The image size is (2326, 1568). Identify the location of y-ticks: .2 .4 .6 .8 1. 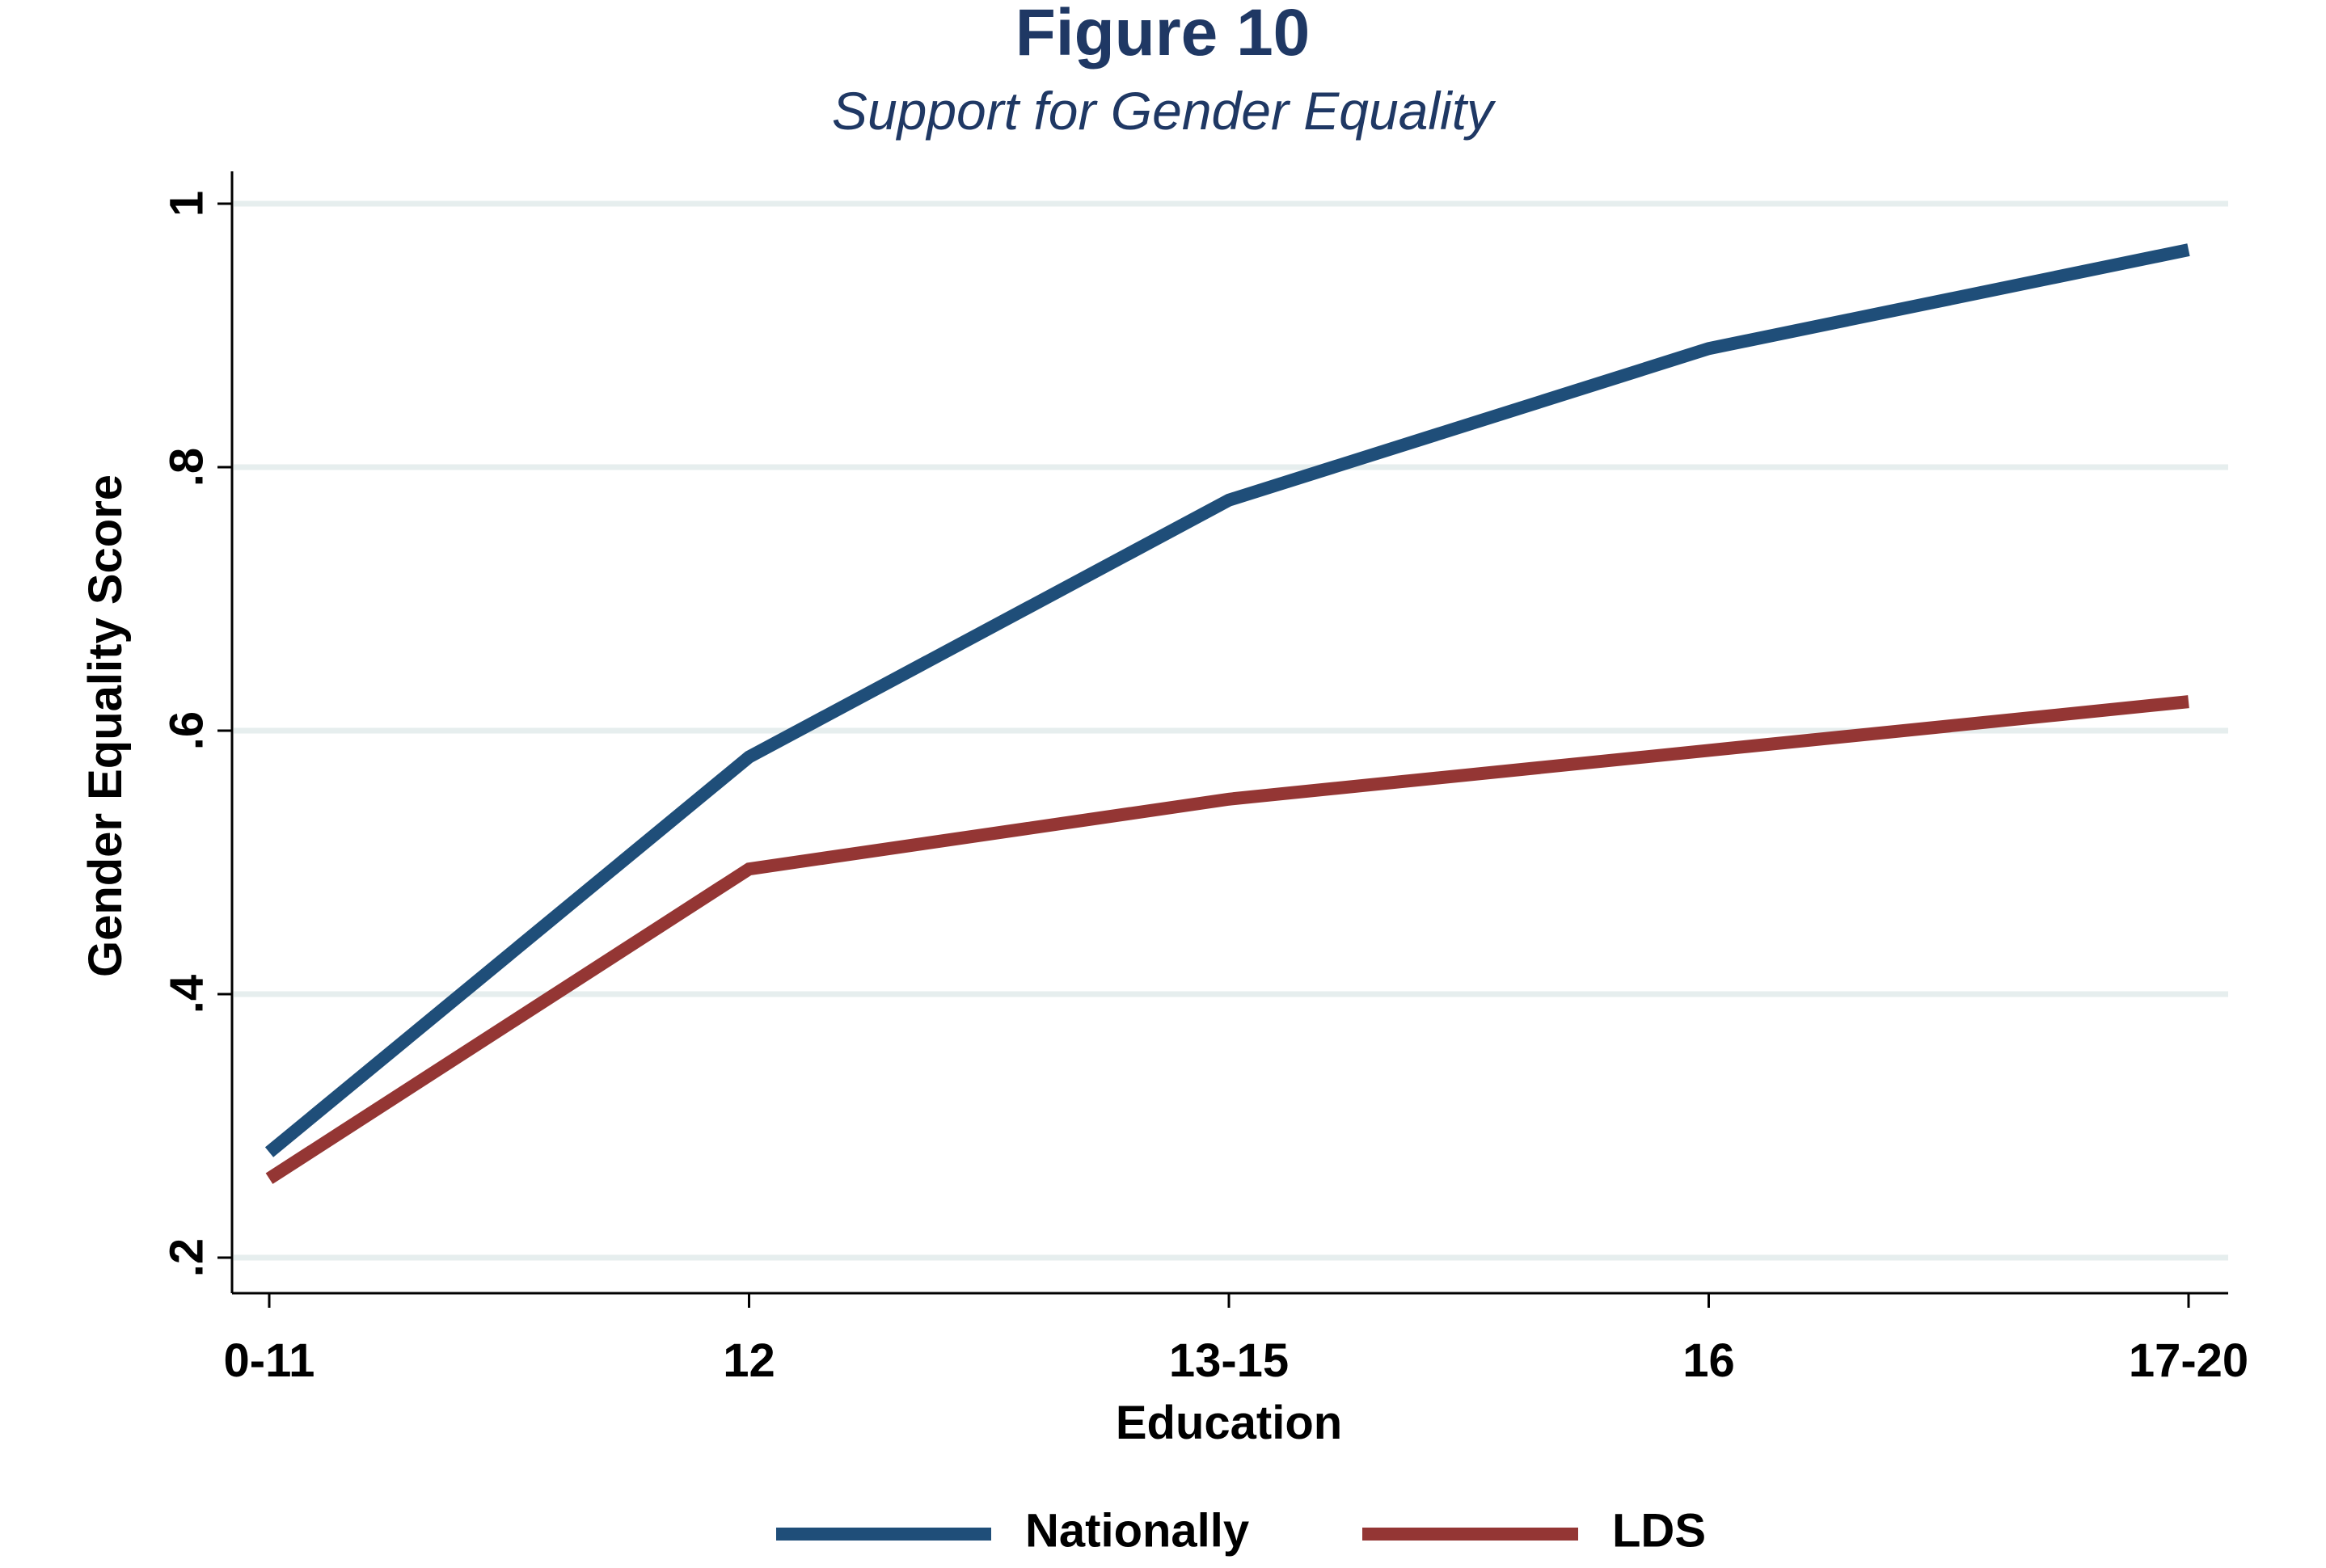
(196, 734).